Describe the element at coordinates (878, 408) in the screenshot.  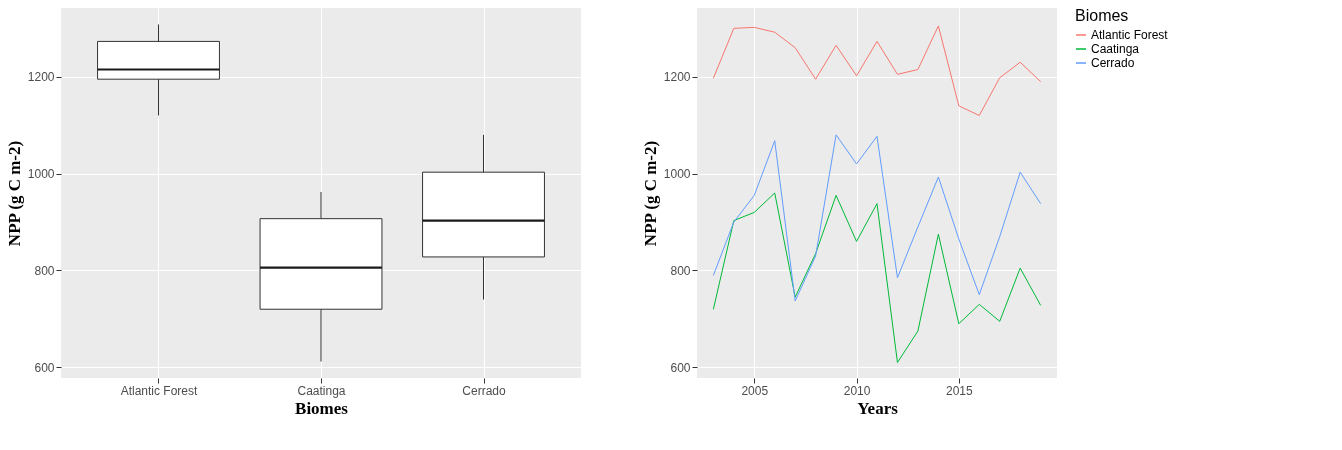
I see `x-axis-title: Years` at that location.